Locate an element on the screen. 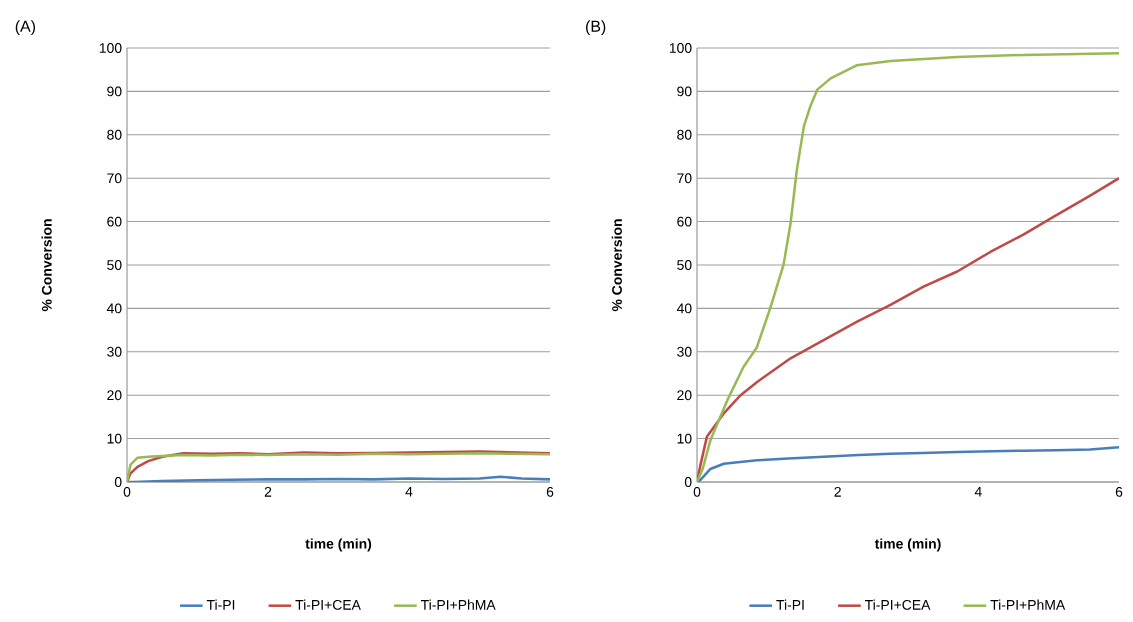 The height and width of the screenshot is (622, 1133). chart-title: (A) is located at coordinates (25, 28).